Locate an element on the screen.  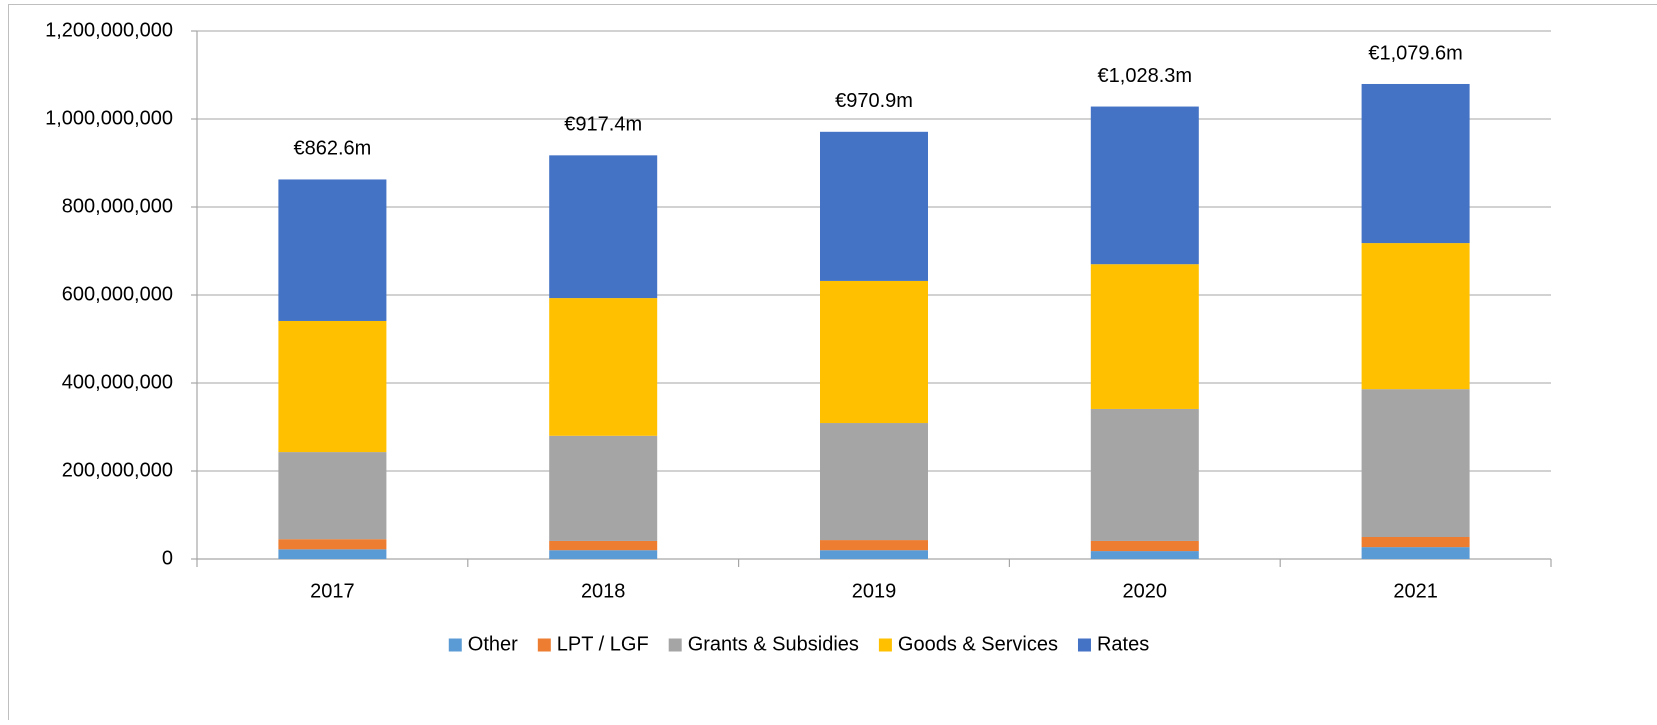
legend-label: Other is located at coordinates (493, 644).